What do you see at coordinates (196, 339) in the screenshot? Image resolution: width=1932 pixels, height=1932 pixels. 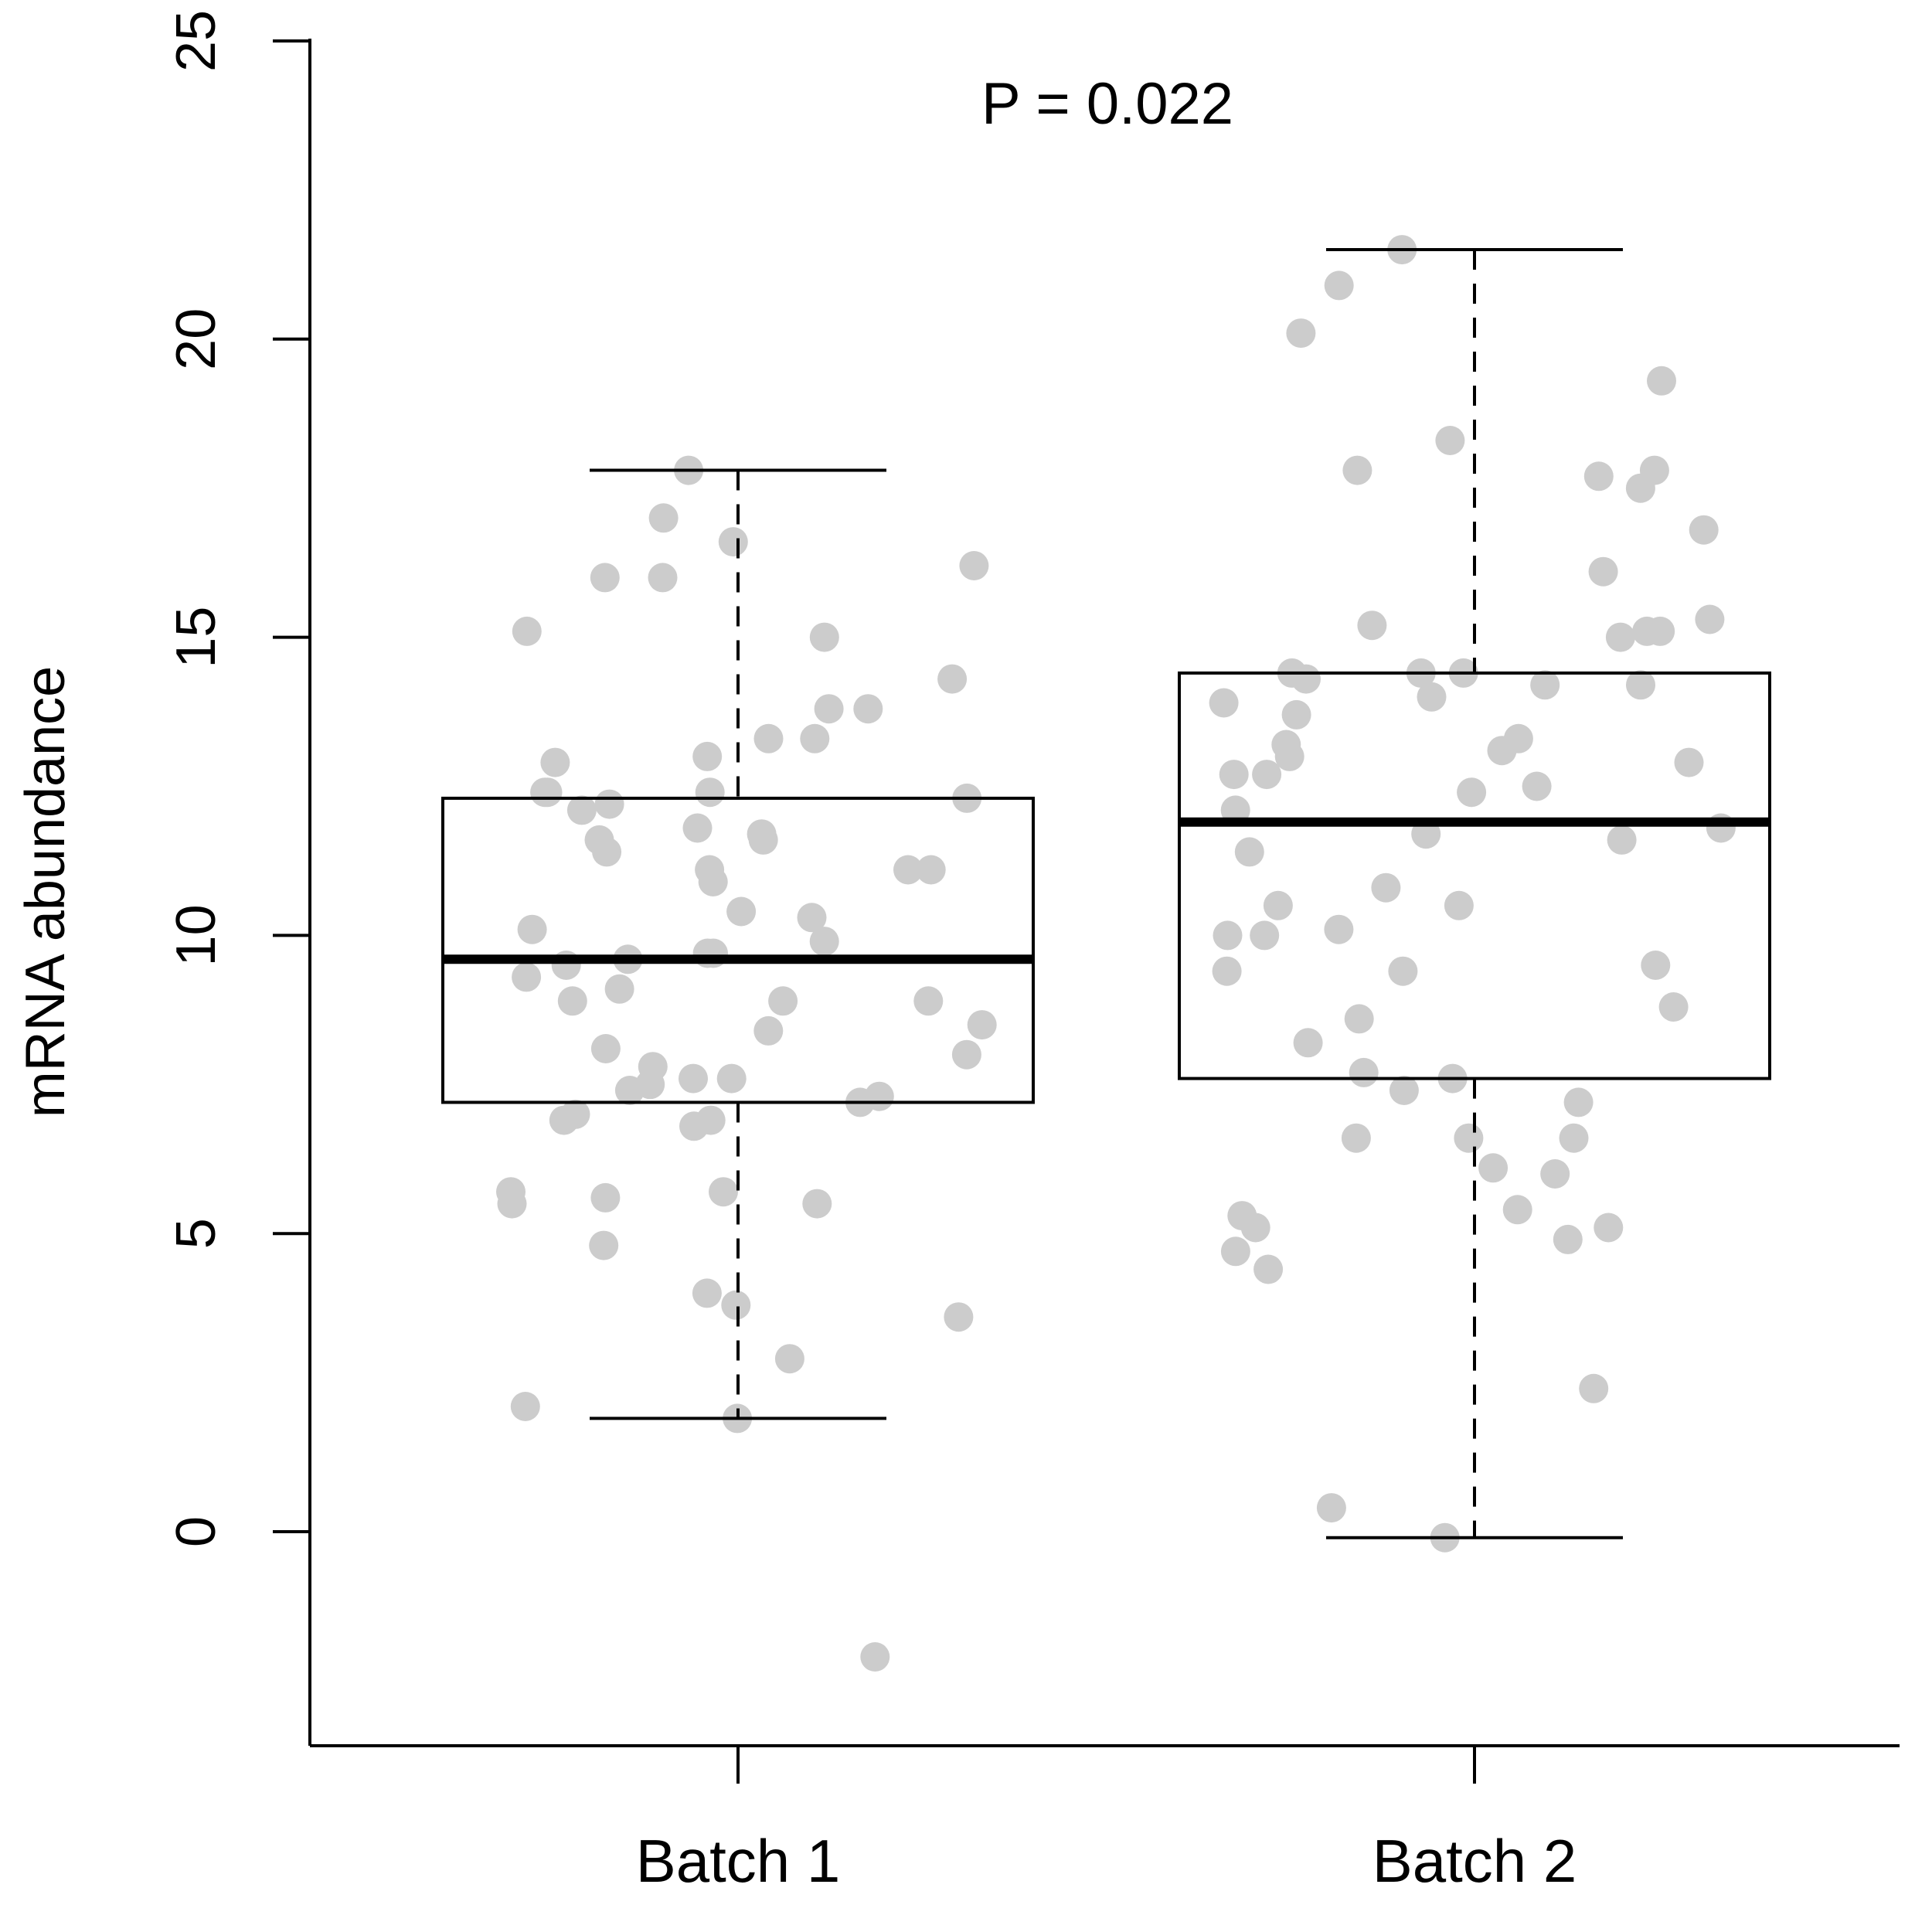 I see `y-tick-label: 20` at bounding box center [196, 339].